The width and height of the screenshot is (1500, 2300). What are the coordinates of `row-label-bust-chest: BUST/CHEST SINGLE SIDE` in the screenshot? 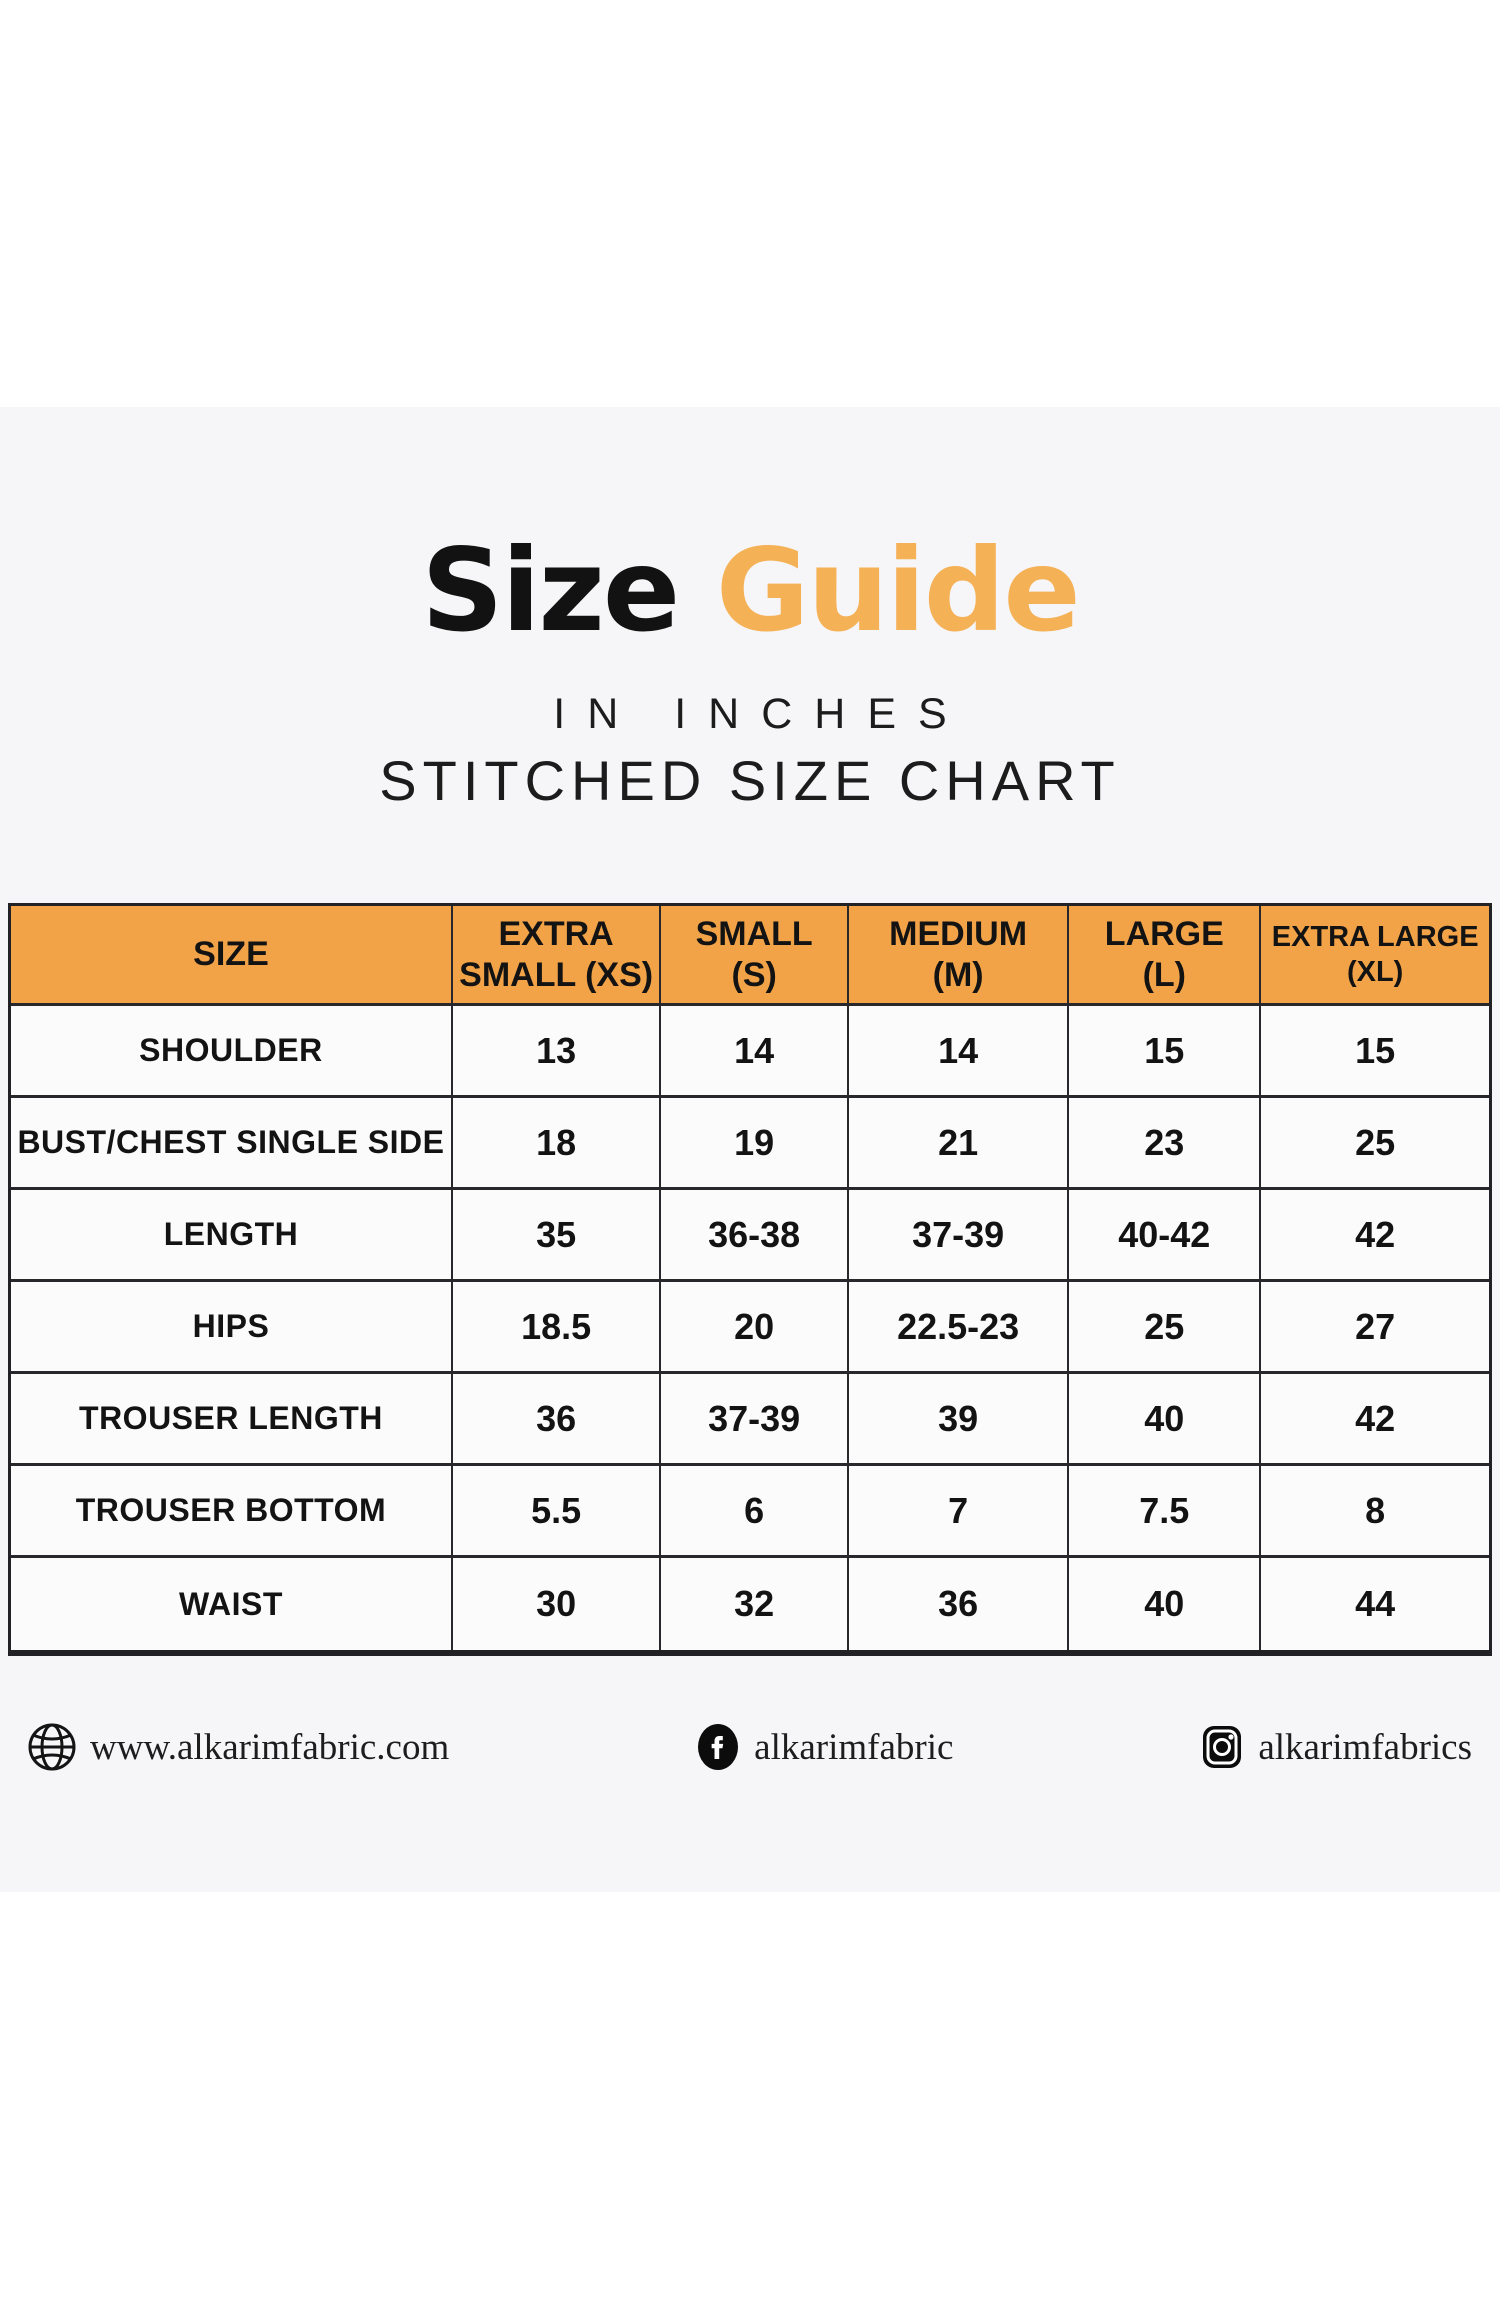 It's located at (232, 1144).